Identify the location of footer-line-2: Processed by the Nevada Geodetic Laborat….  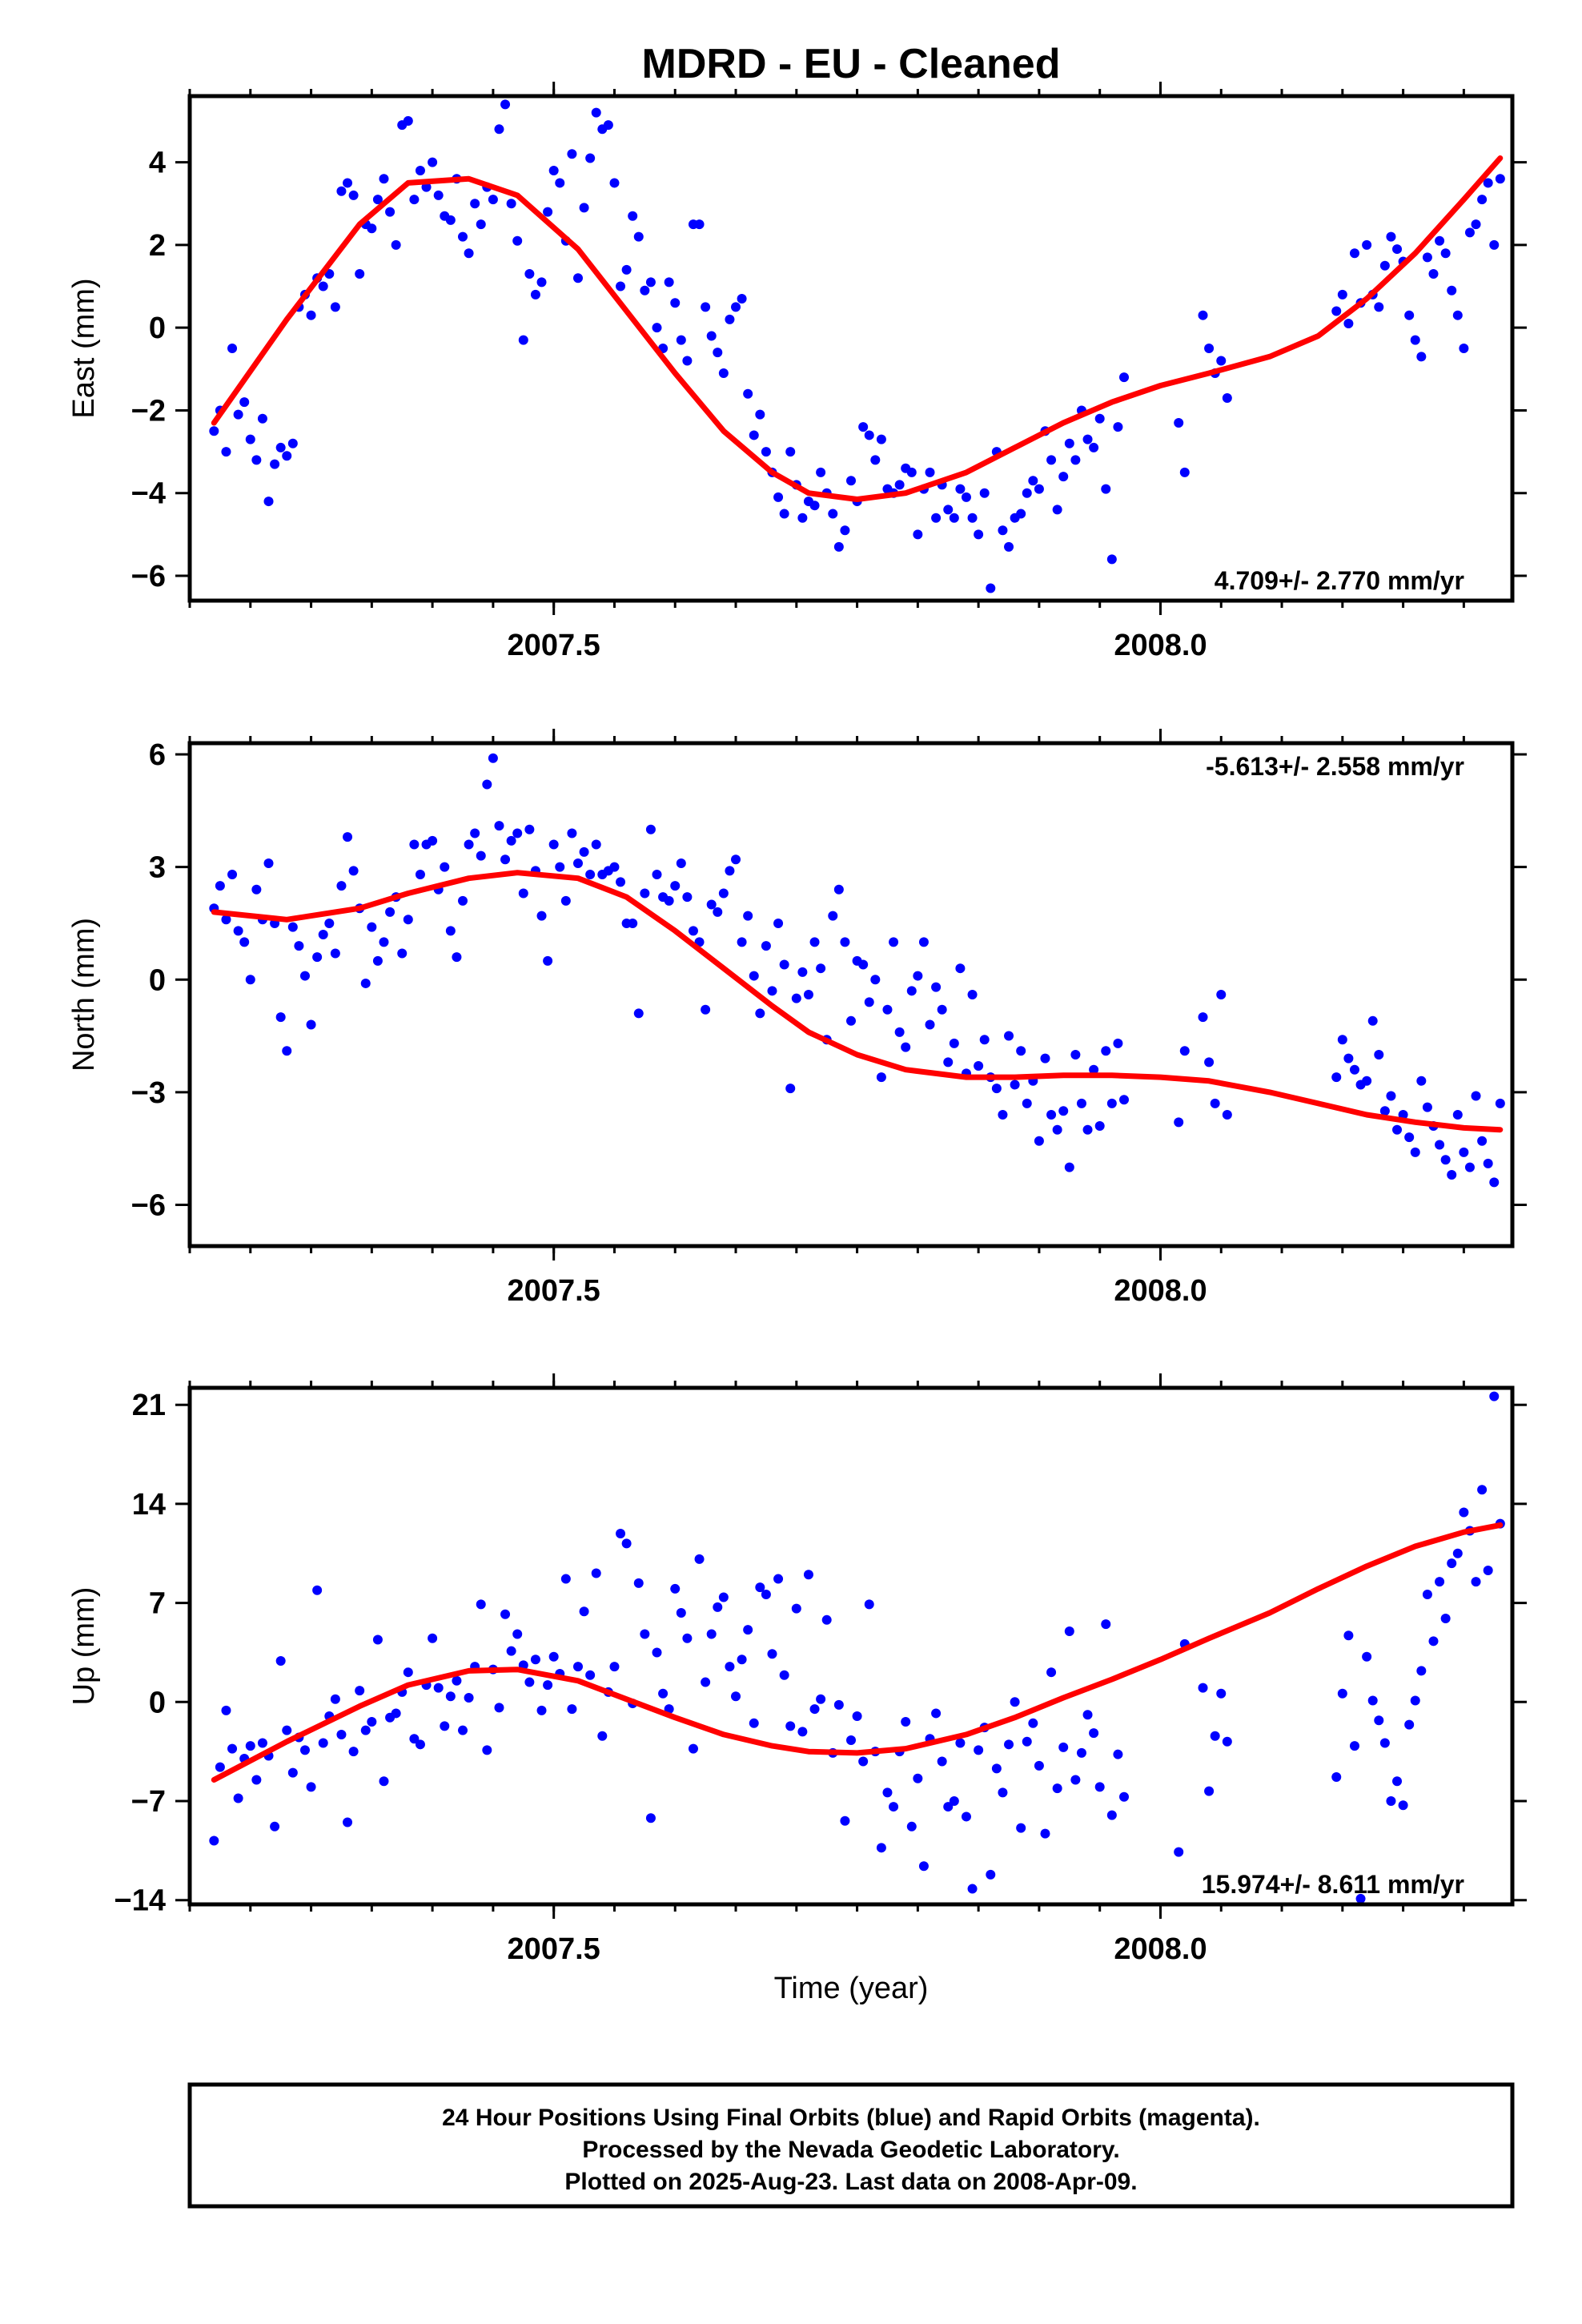
(850, 2150).